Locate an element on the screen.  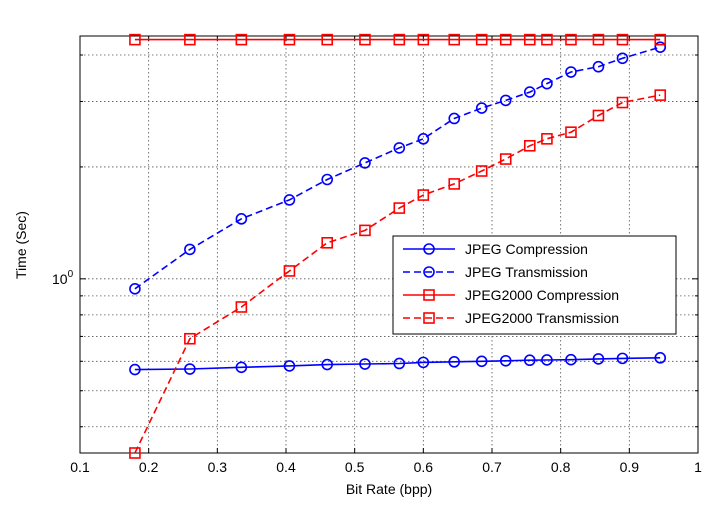
series-line is located at coordinates (397, 364).